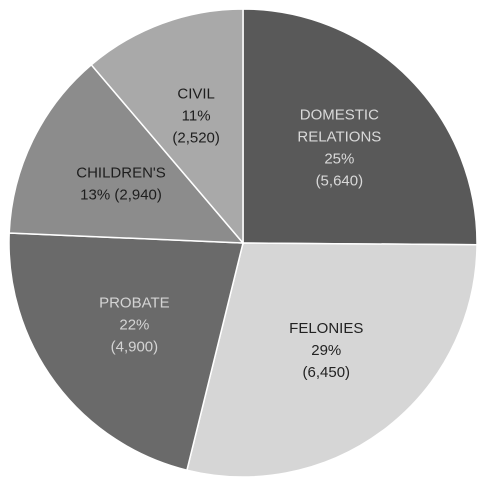 The image size is (481, 483). Describe the element at coordinates (196, 94) in the screenshot. I see `pie-label-line: CIVIL` at that location.